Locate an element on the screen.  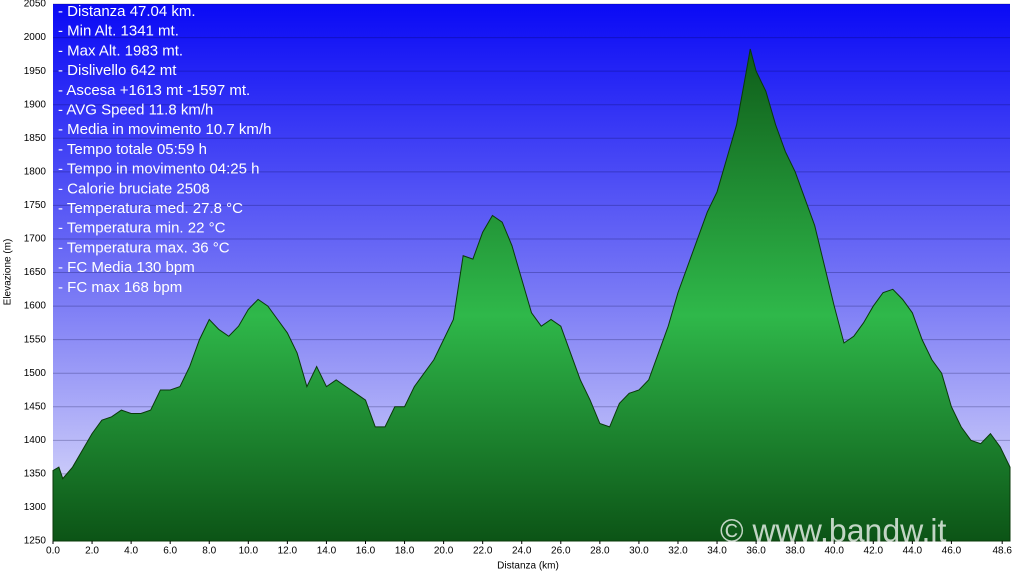
x-tick-label: 8.0 is located at coordinates (209, 551).